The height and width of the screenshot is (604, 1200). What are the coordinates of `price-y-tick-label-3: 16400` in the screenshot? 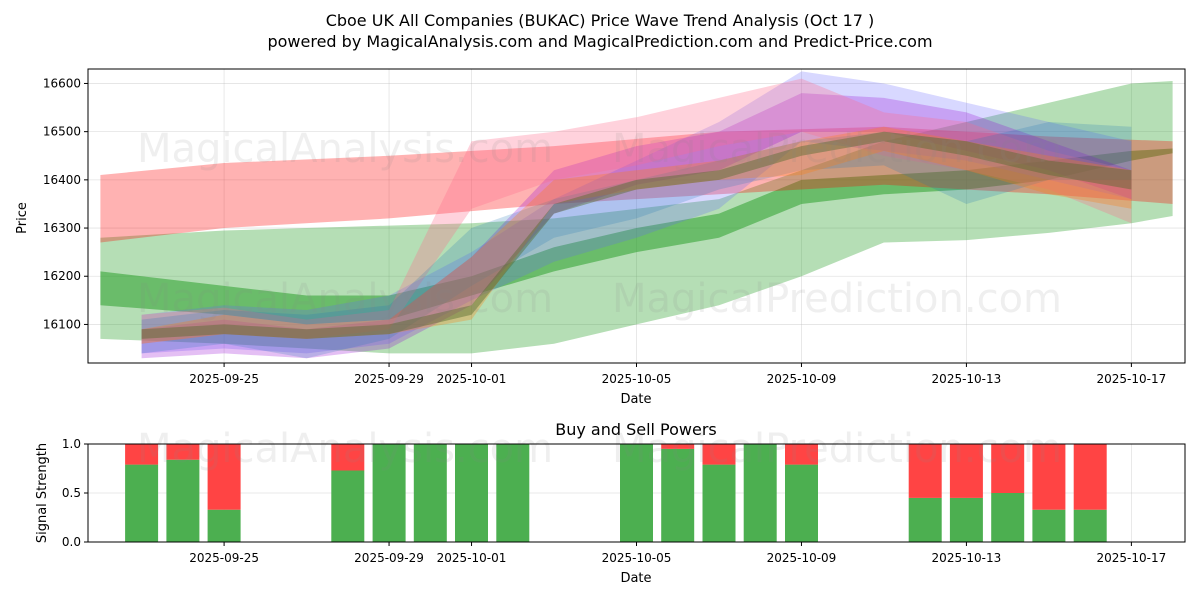 It's located at (62, 180).